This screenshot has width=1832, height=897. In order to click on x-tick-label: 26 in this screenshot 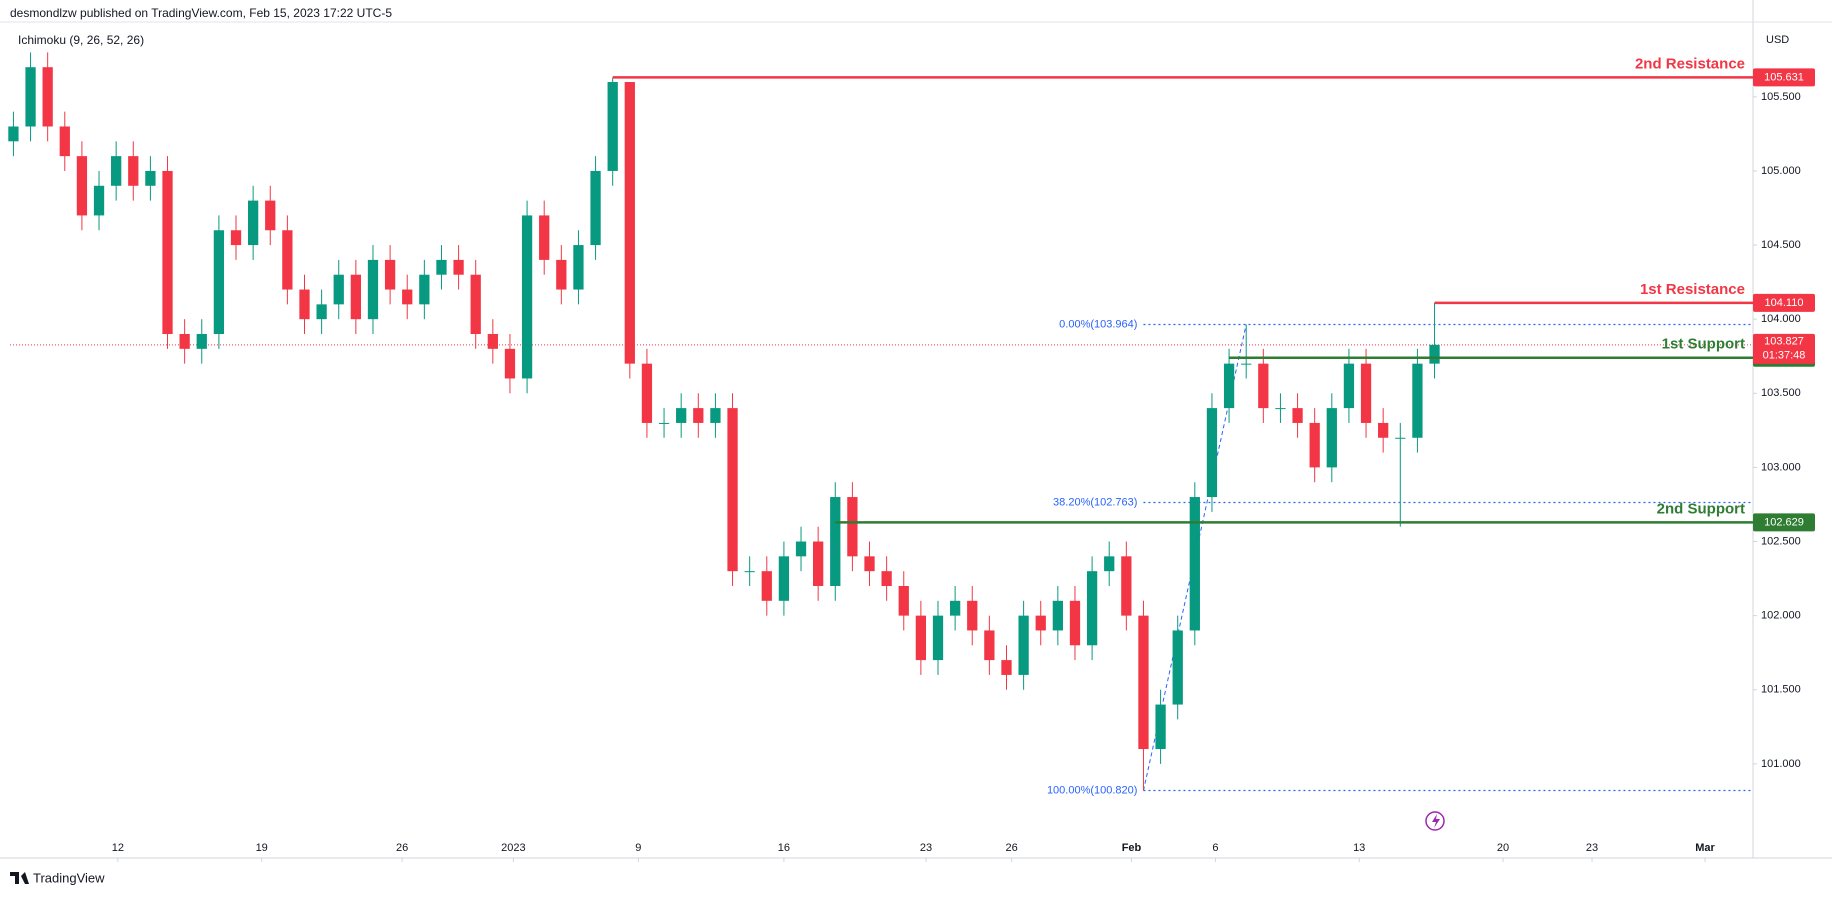, I will do `click(1012, 848)`.